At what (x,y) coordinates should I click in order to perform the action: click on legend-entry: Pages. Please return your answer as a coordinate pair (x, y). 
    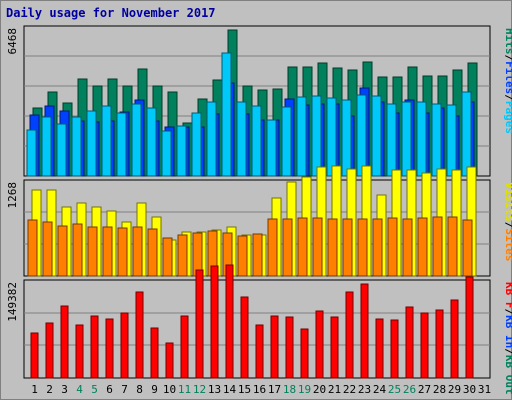
    Looking at the image, I should click on (507, 117).